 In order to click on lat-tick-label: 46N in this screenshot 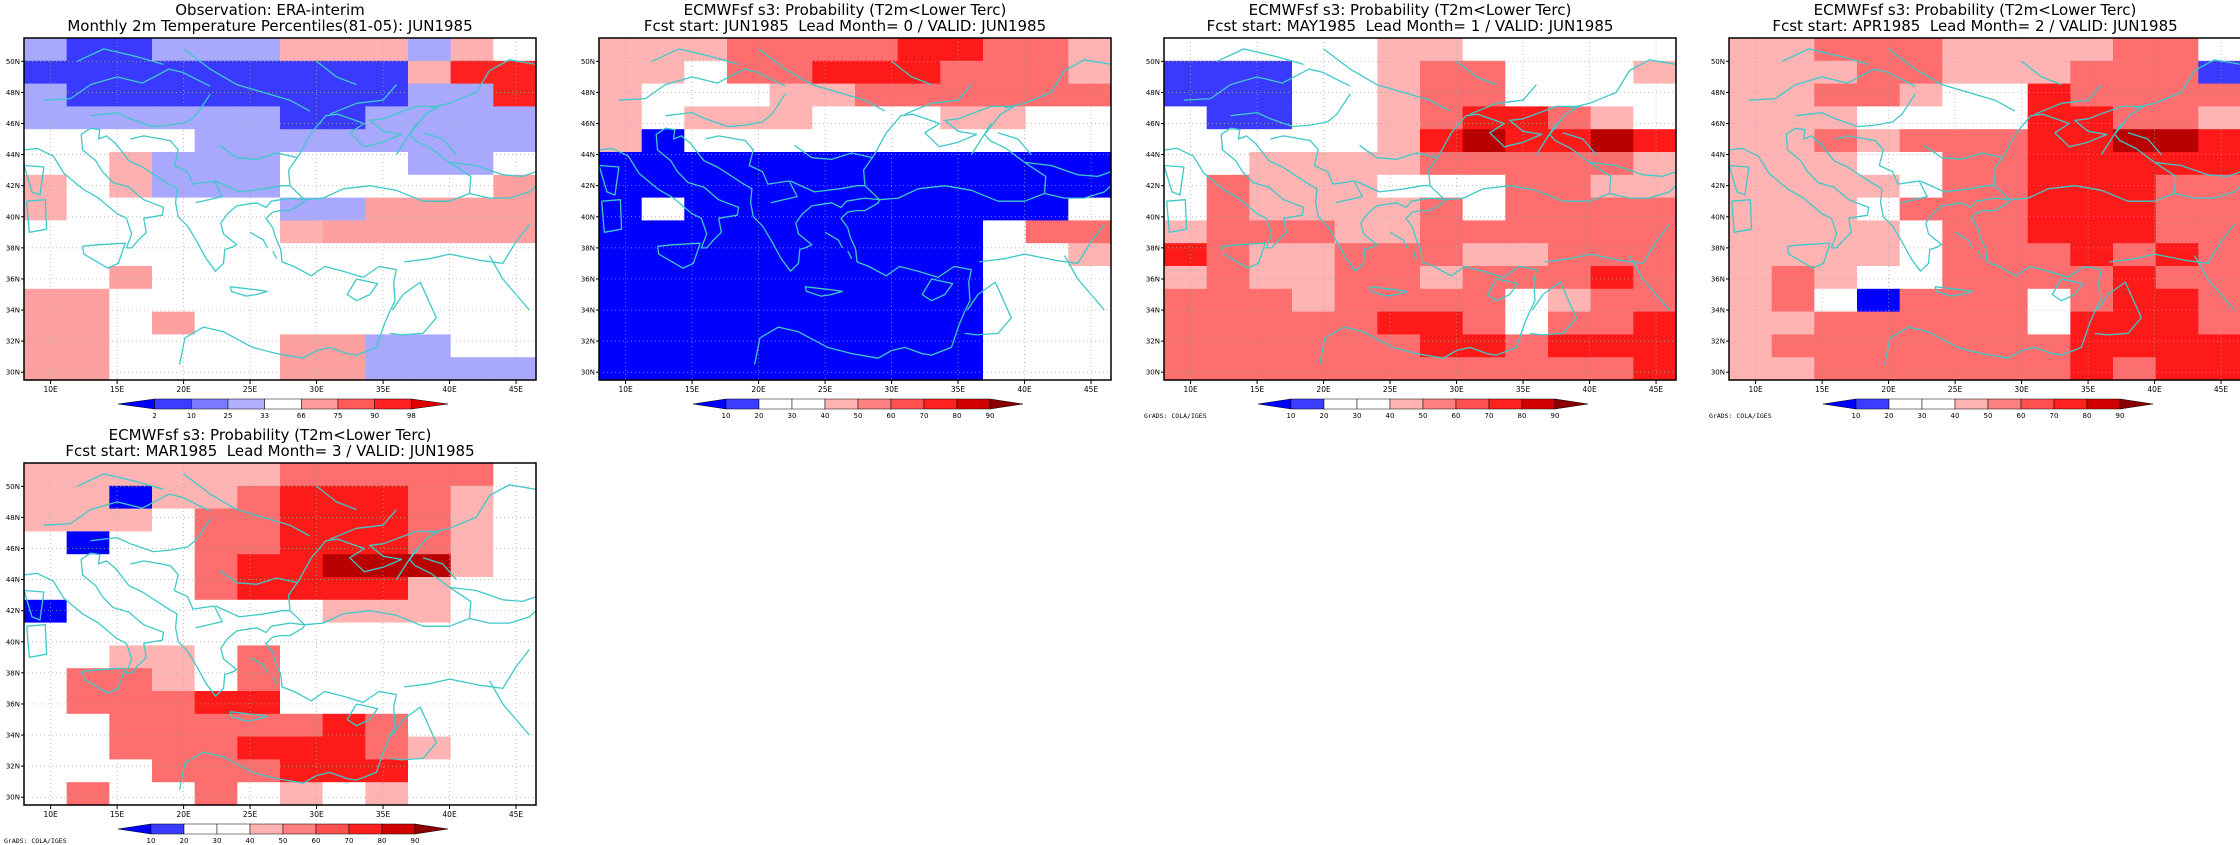, I will do `click(13, 549)`.